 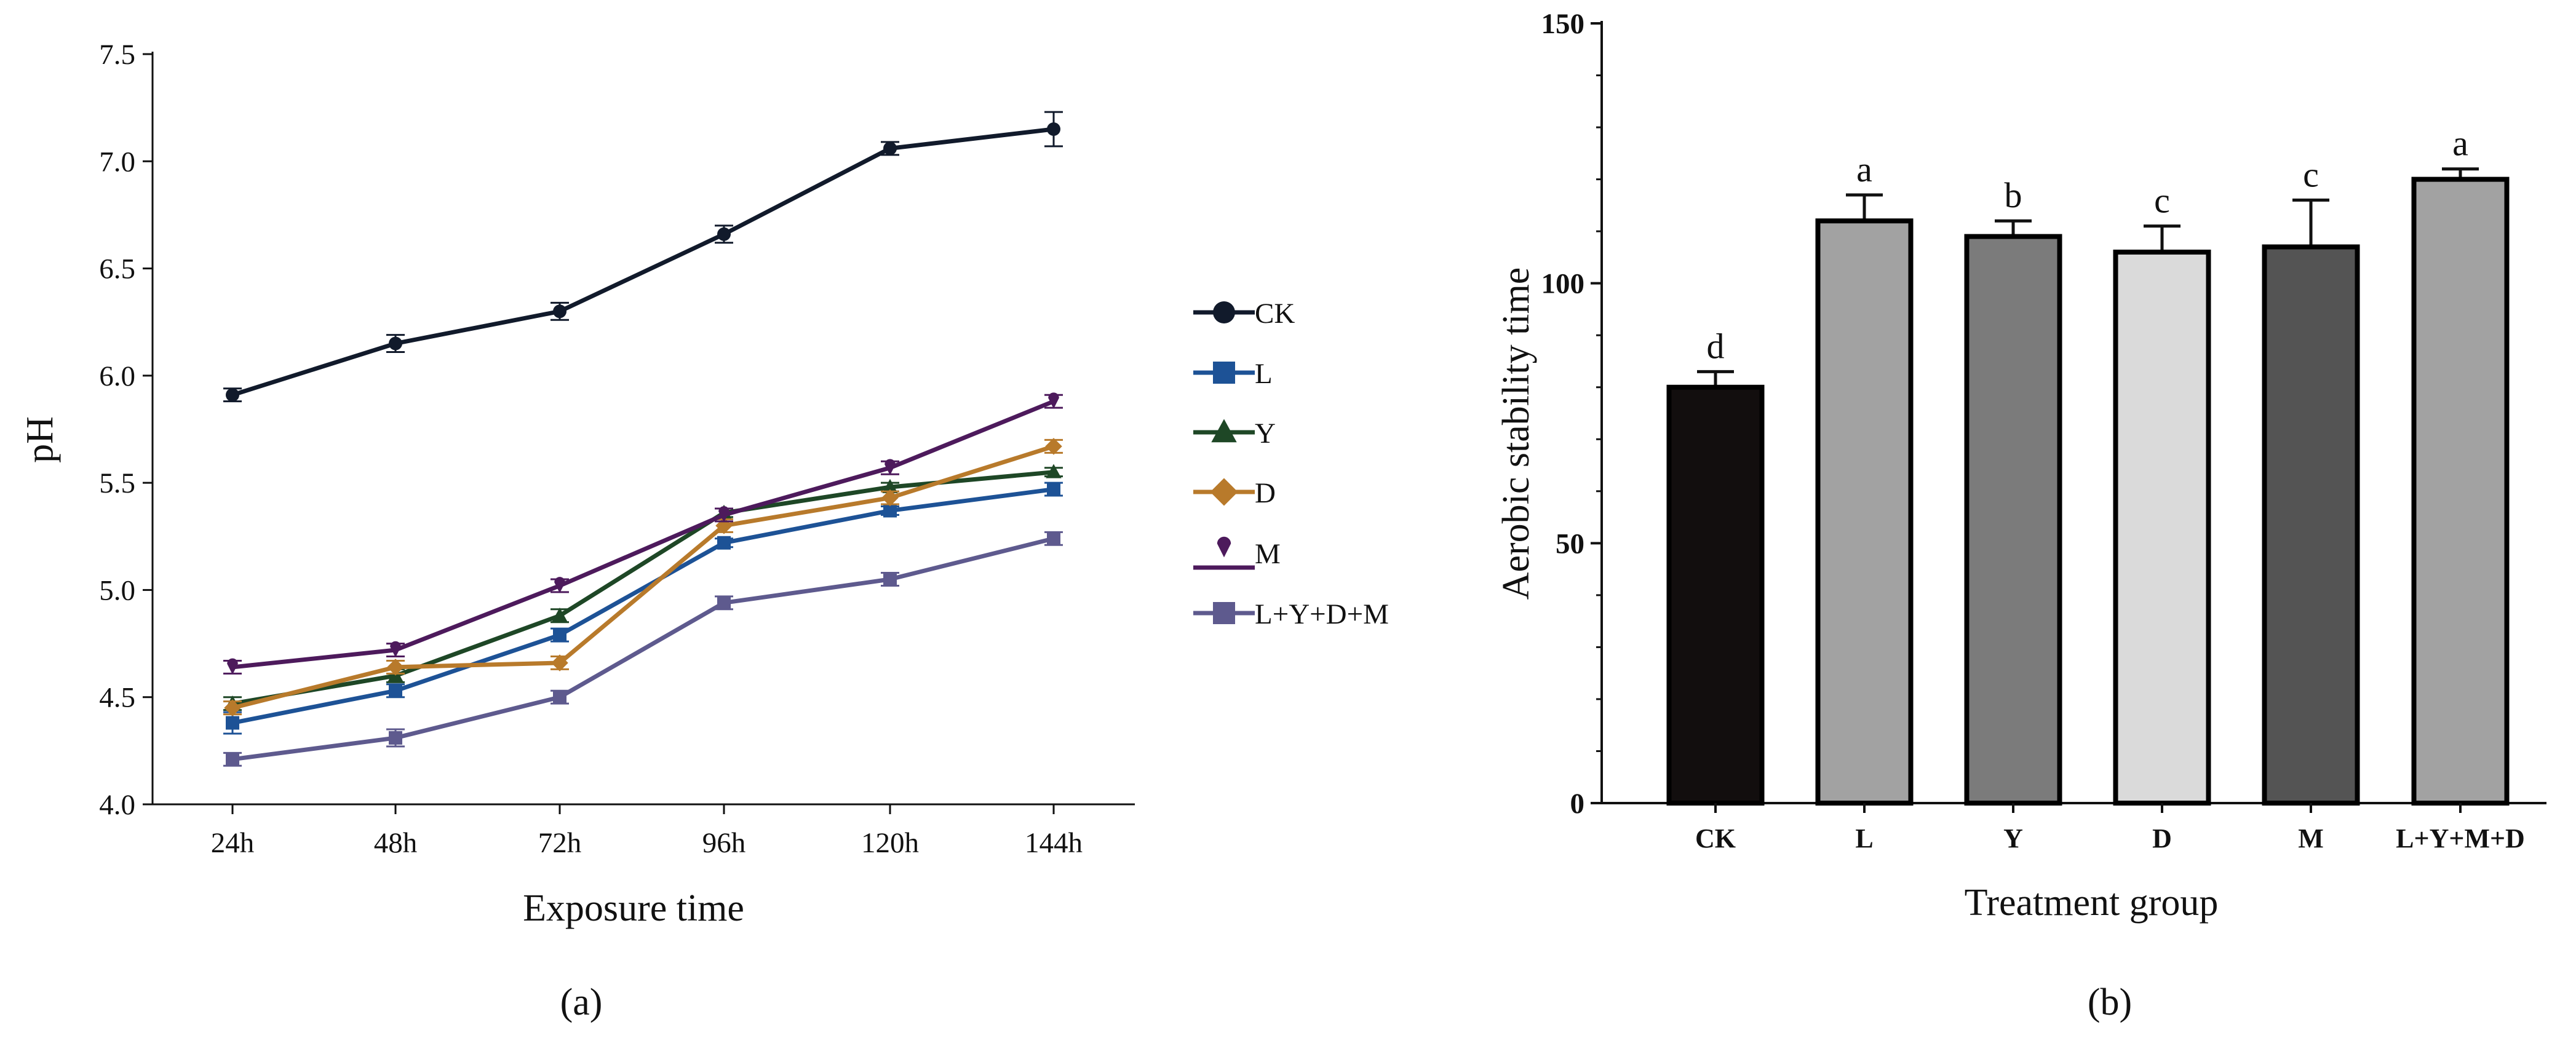 What do you see at coordinates (1864, 838) in the screenshot?
I see `category-label: L` at bounding box center [1864, 838].